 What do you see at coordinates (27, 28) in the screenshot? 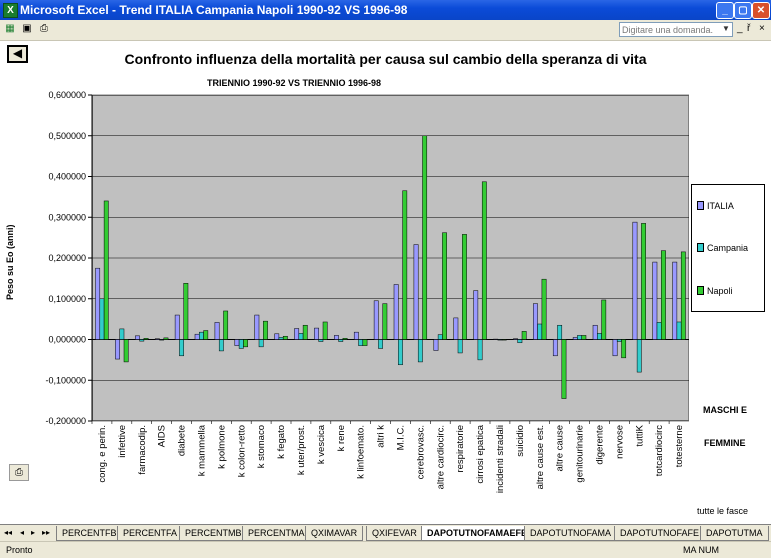
I see `save-icon: ▣` at bounding box center [27, 28].